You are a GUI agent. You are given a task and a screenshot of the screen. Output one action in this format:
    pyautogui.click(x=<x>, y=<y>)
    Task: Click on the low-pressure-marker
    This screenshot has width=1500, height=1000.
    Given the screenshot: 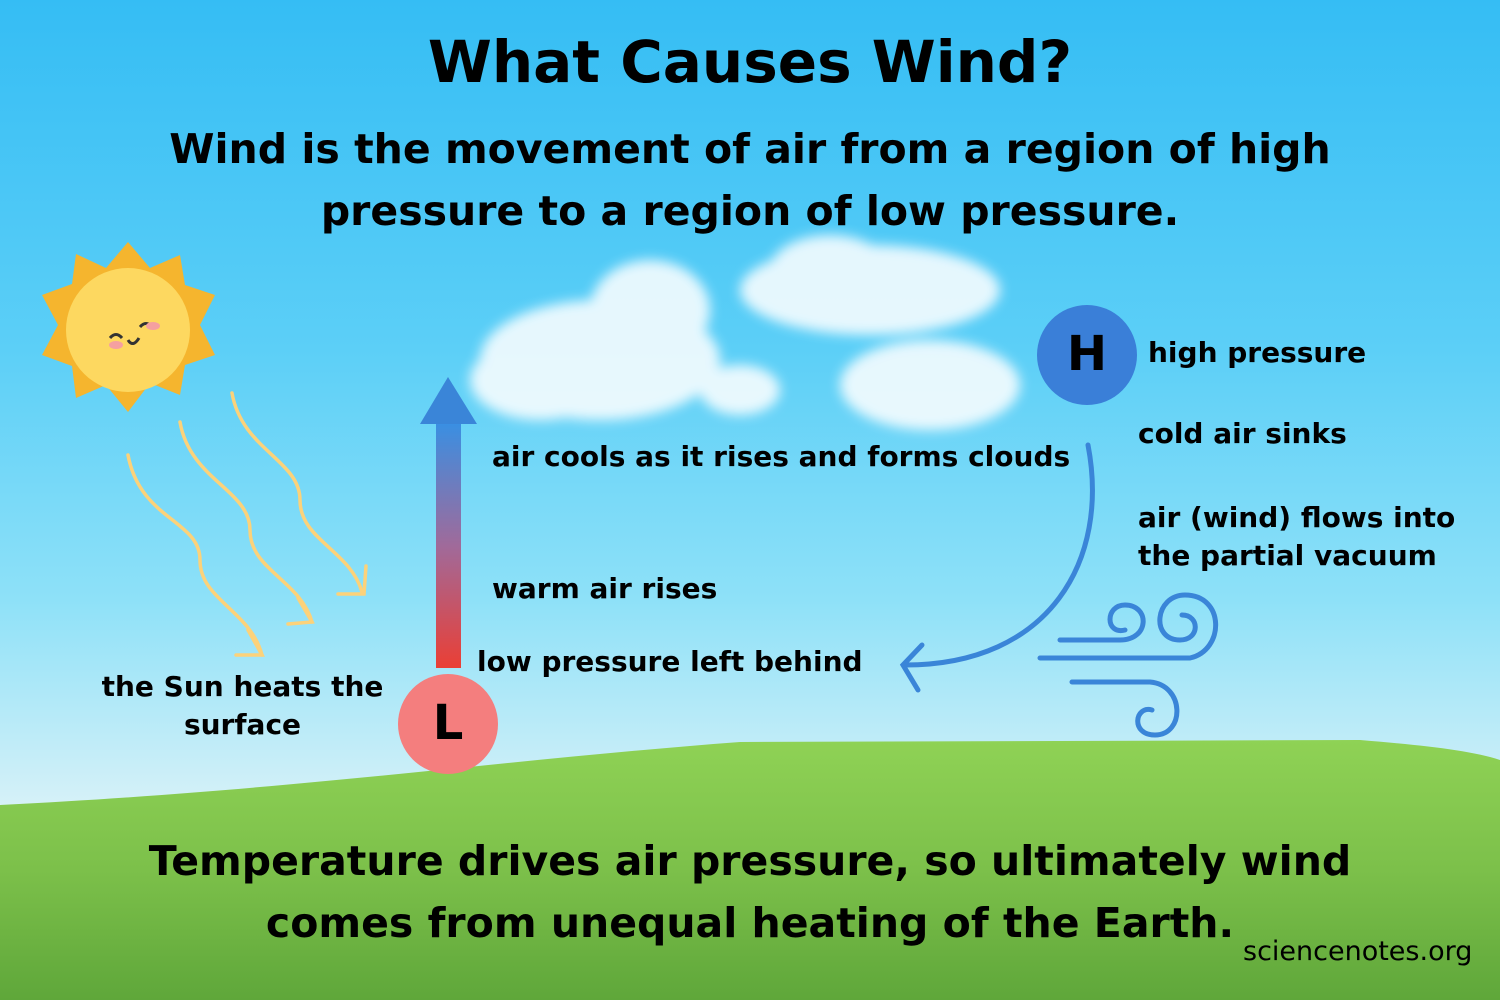 What is the action you would take?
    pyautogui.click(x=448, y=724)
    